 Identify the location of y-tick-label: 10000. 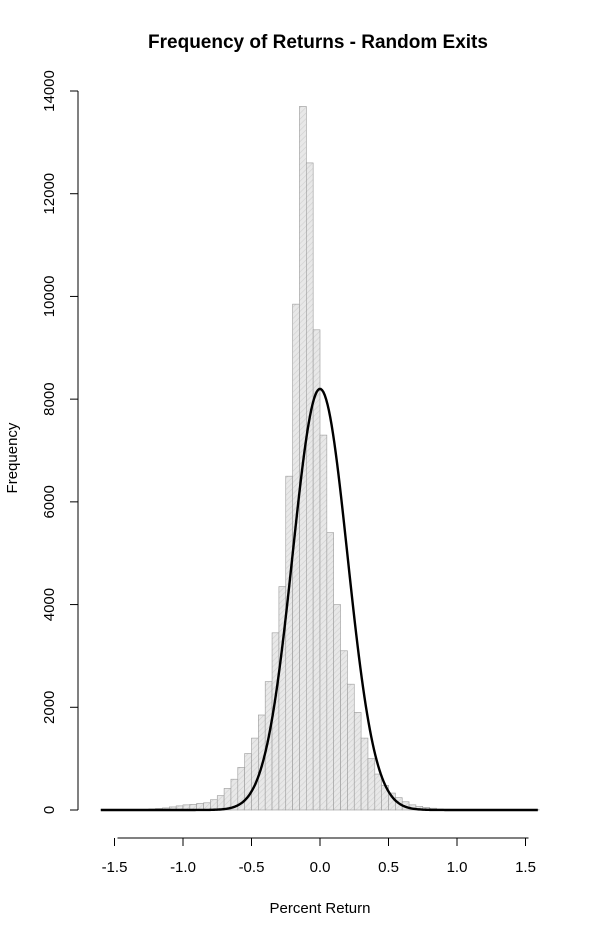
(49, 297).